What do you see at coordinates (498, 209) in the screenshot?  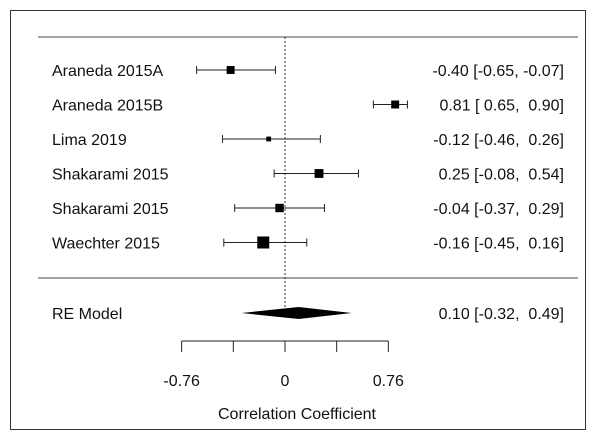 I see `ci-text: -0.04 [-0.37, 0.29]` at bounding box center [498, 209].